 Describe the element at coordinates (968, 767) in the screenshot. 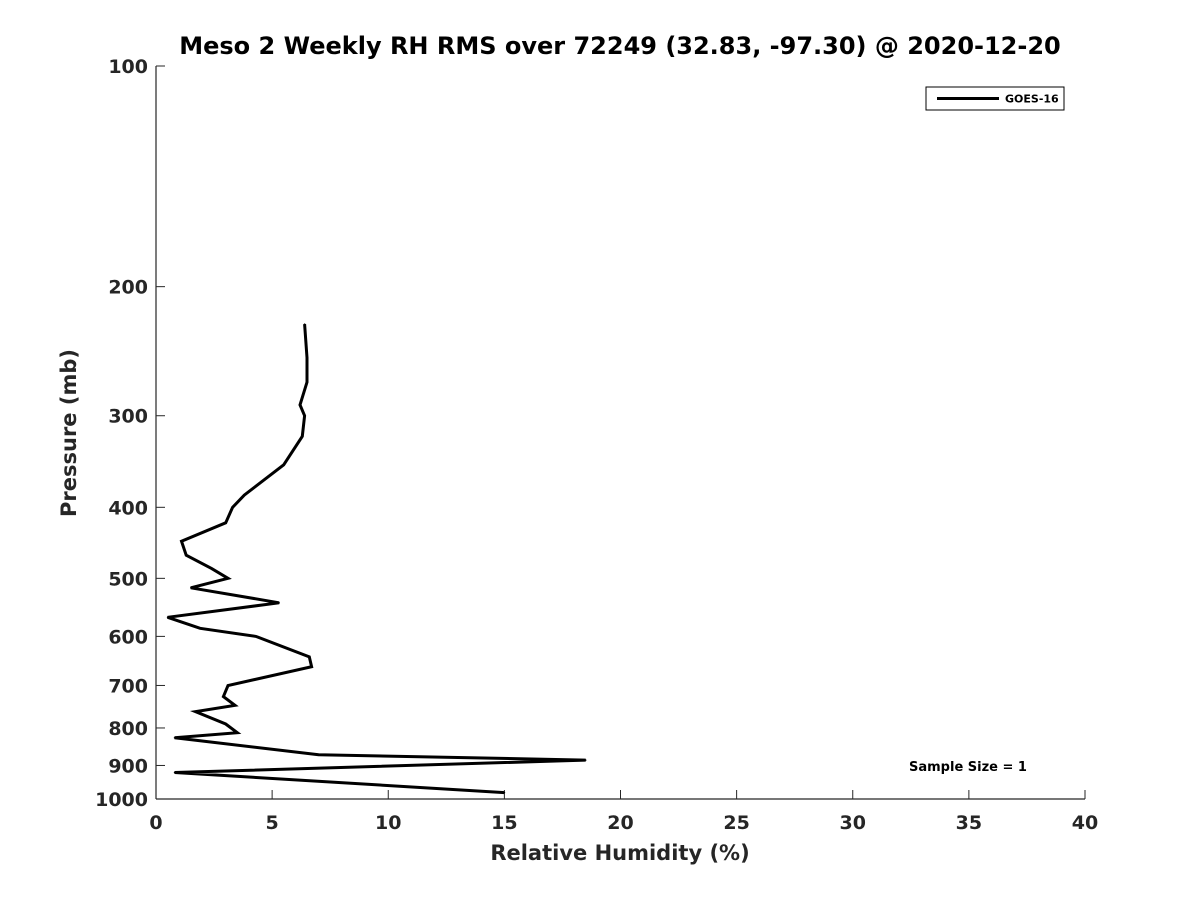

I see `sample-size-annotation: Sample Size = 1` at that location.